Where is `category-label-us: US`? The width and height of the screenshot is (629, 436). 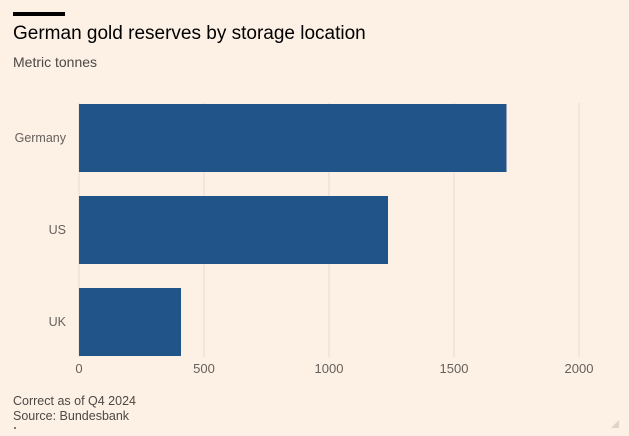
category-label-us: US is located at coordinates (57, 230).